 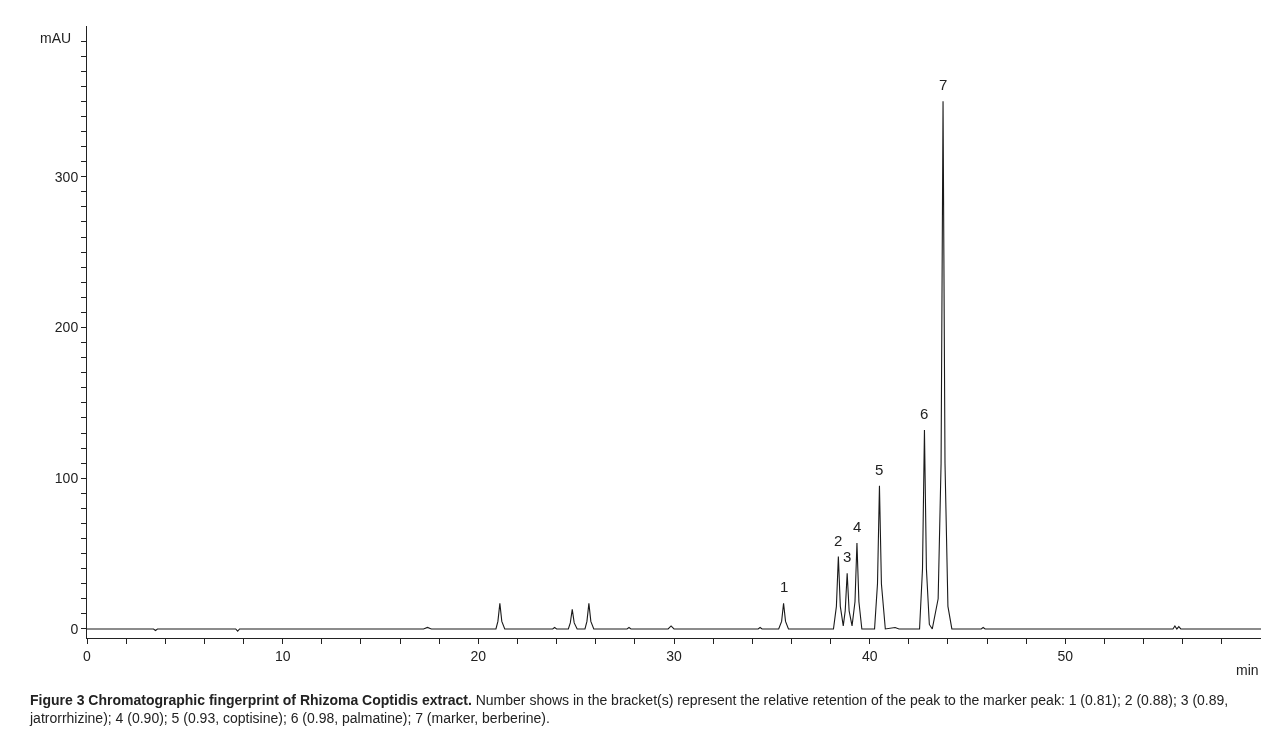 I want to click on annotation: 1, so click(x=784, y=586).